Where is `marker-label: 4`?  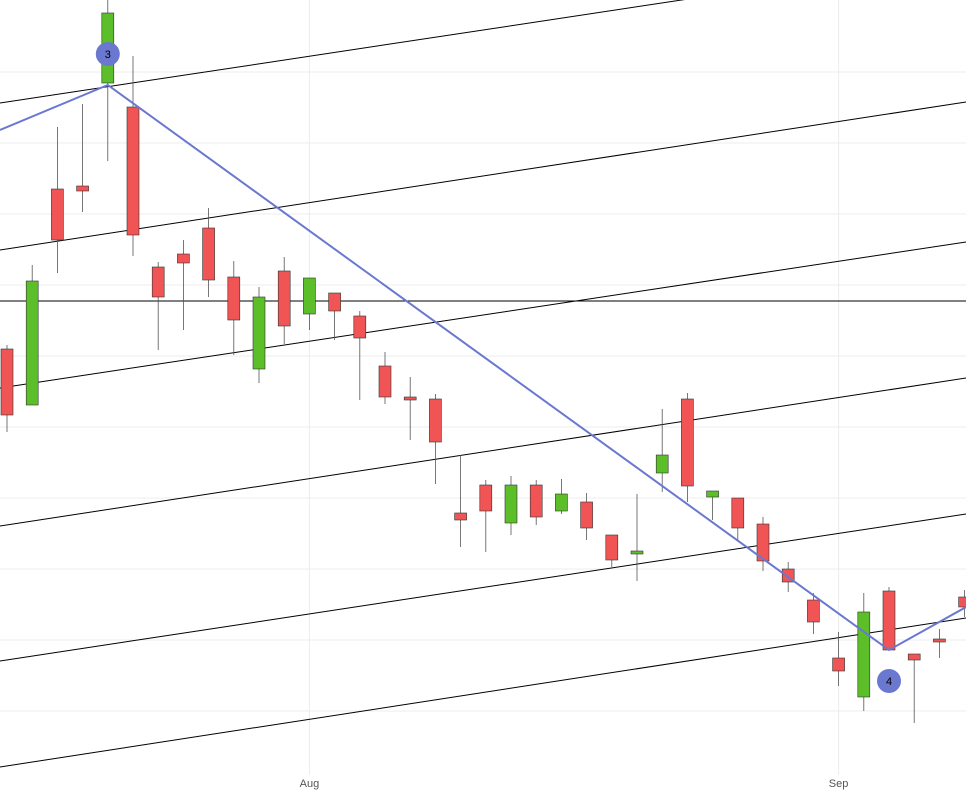
marker-label: 4 is located at coordinates (889, 682).